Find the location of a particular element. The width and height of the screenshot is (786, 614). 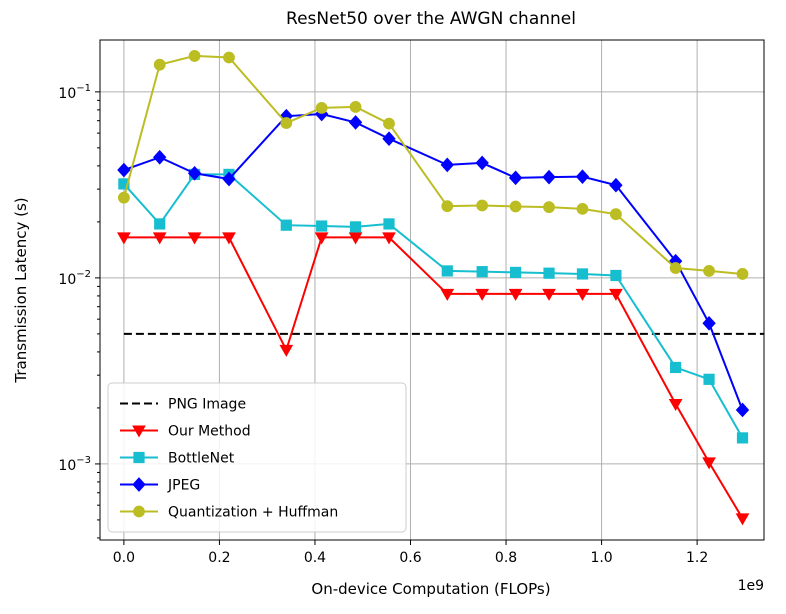

legend-label: JPEG is located at coordinates (183, 486).